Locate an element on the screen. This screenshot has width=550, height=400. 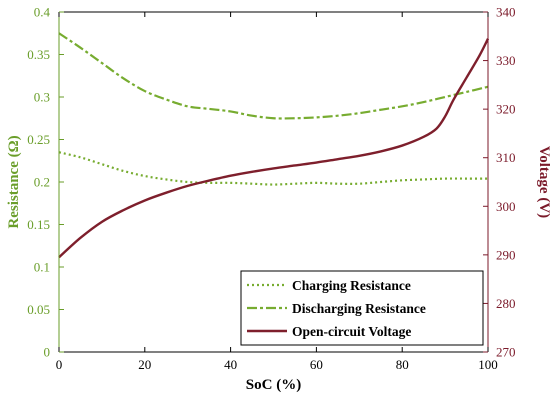
legend-label: Discharging Resistance is located at coordinates (359, 308).